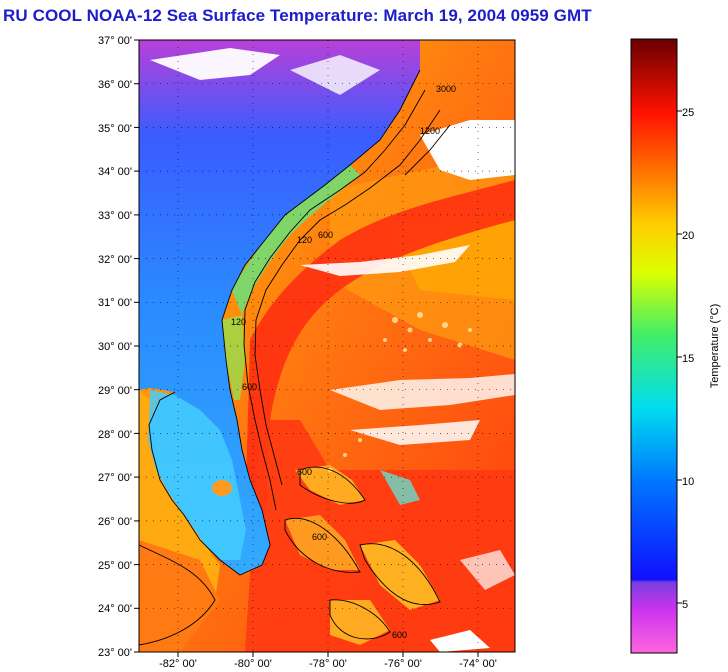 Image resolution: width=728 pixels, height=672 pixels. What do you see at coordinates (115, 653) in the screenshot?
I see `lat-label-23: 23° 00'` at bounding box center [115, 653].